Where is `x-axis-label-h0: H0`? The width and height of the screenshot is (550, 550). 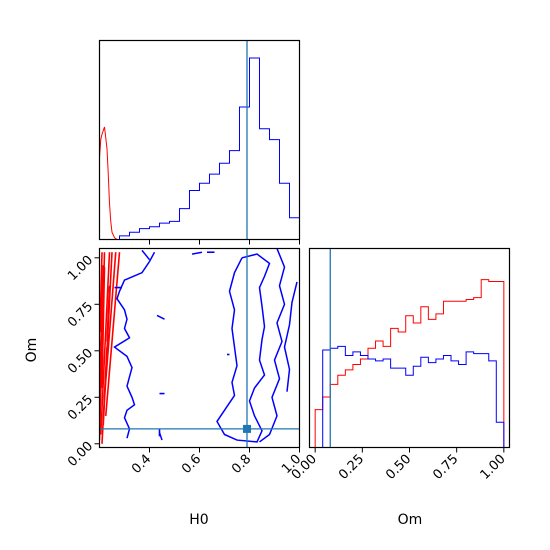
x-axis-label-h0: H0 is located at coordinates (198, 520).